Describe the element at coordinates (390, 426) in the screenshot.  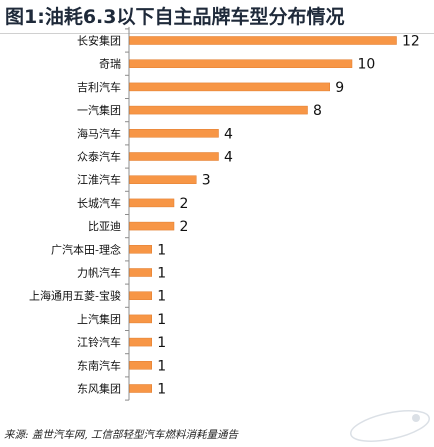
I see `watermark-logo` at that location.